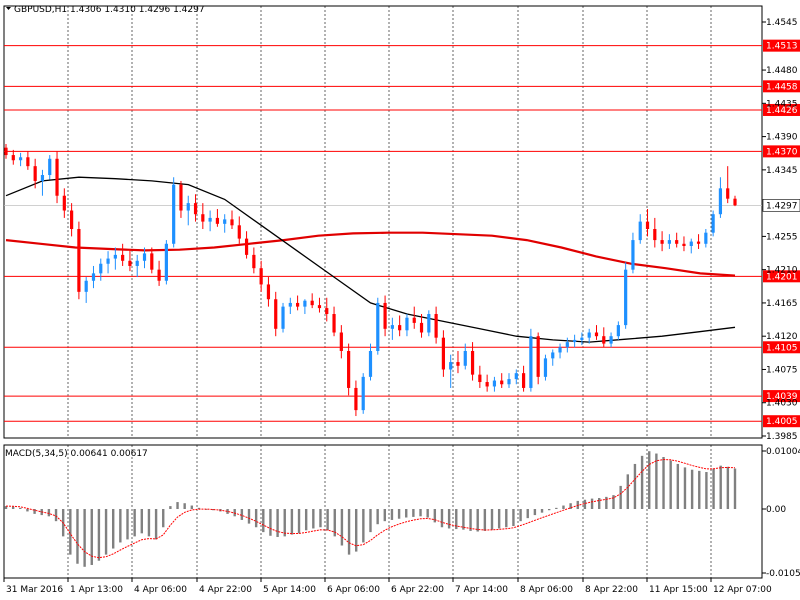  I want to click on price-tick-label: 1.4435, so click(782, 104).